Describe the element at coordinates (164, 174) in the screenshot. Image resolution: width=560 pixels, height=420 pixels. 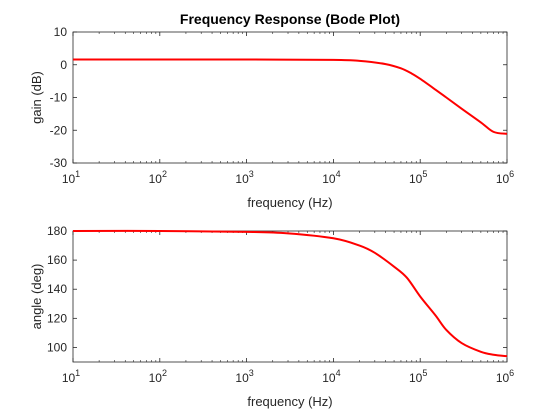
I see `gain-x-tick-exponent: 2` at that location.